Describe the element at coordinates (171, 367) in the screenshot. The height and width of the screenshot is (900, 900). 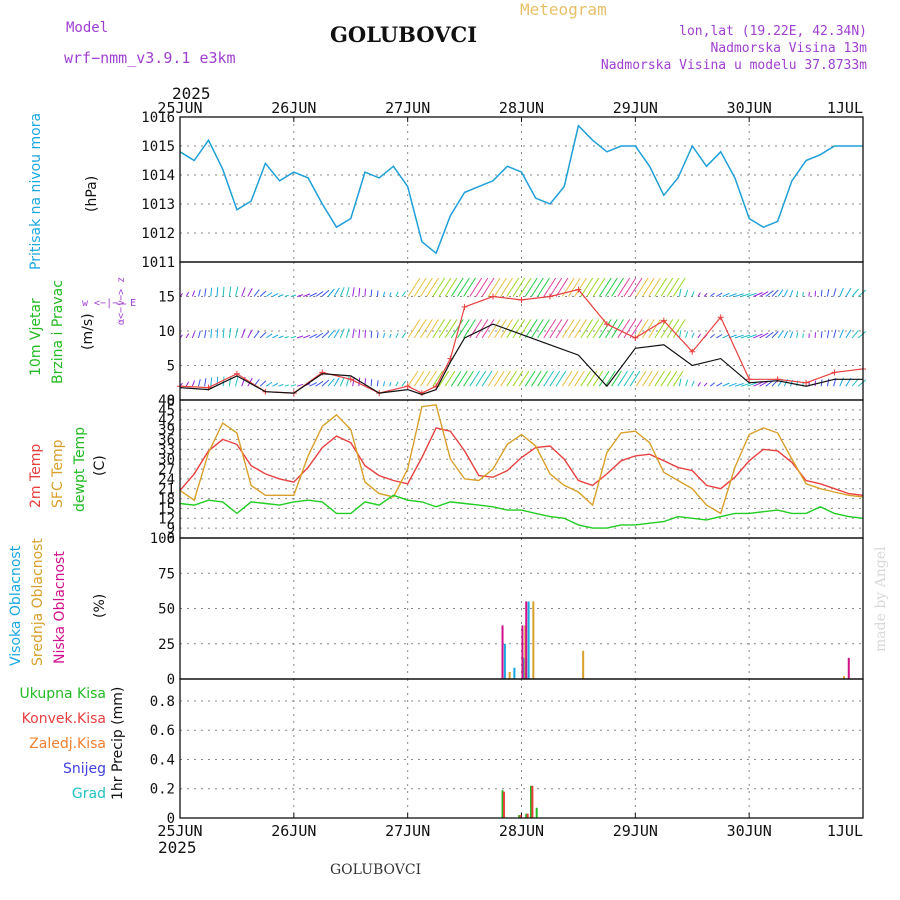
I see `wind-tick-label: 5` at that location.